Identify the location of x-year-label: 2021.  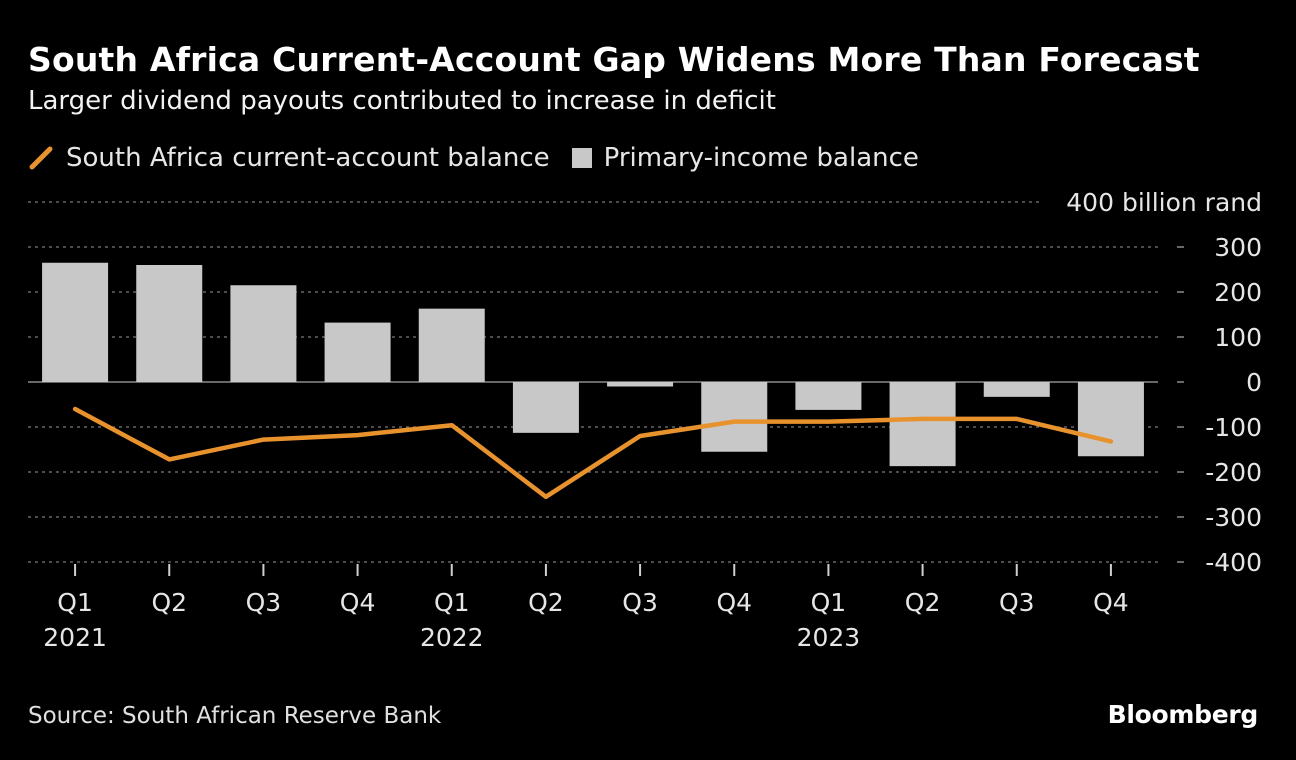
(75, 637).